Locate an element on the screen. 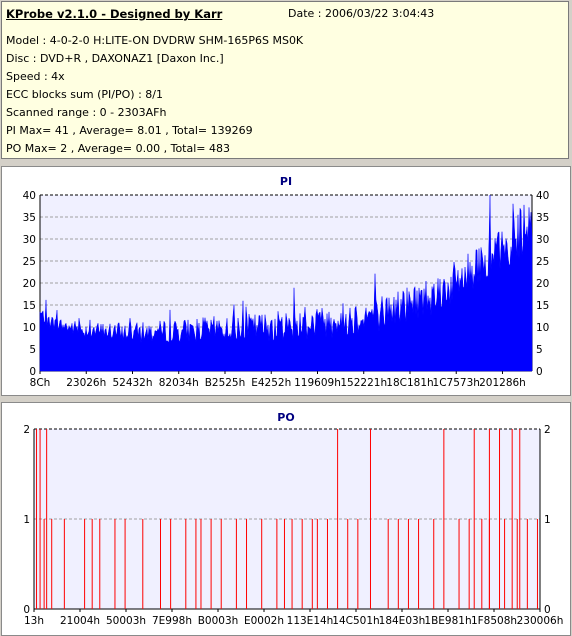 The height and width of the screenshot is (636, 572). pi-y-tick-right: 35 is located at coordinates (542, 218).